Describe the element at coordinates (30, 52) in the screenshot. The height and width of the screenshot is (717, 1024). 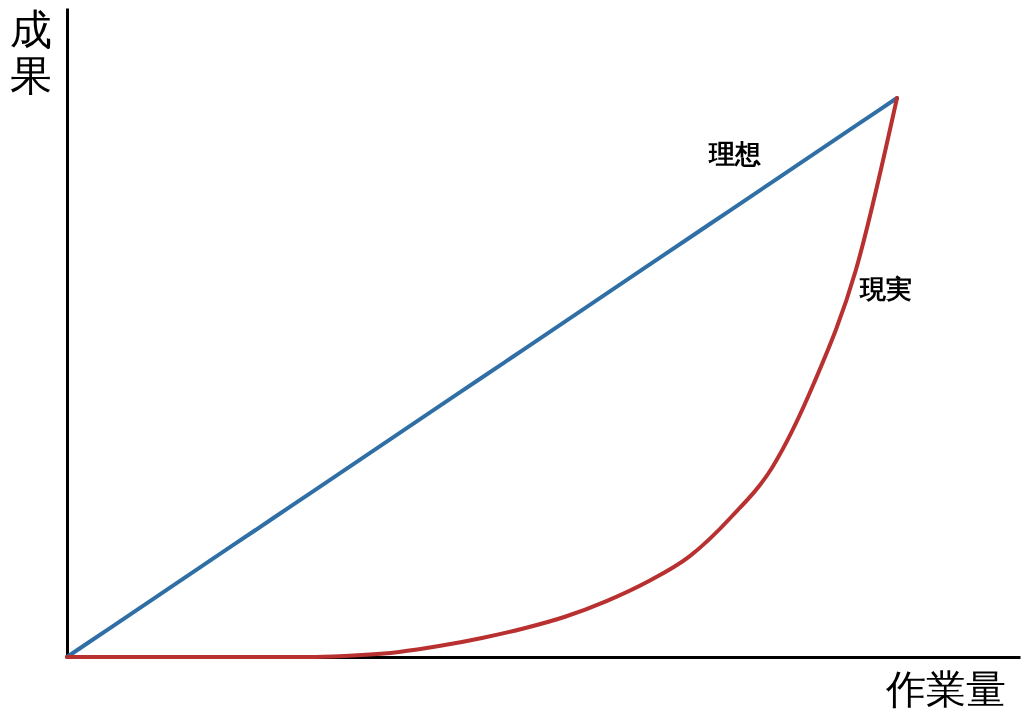
I see `y-axis-title: 成果` at that location.